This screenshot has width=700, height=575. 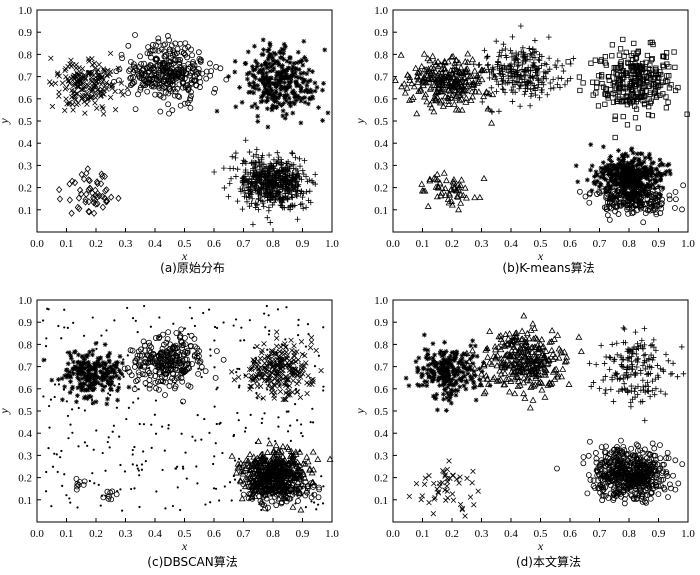 I want to click on y-tick-label: 0.7, so click(x=25, y=78).